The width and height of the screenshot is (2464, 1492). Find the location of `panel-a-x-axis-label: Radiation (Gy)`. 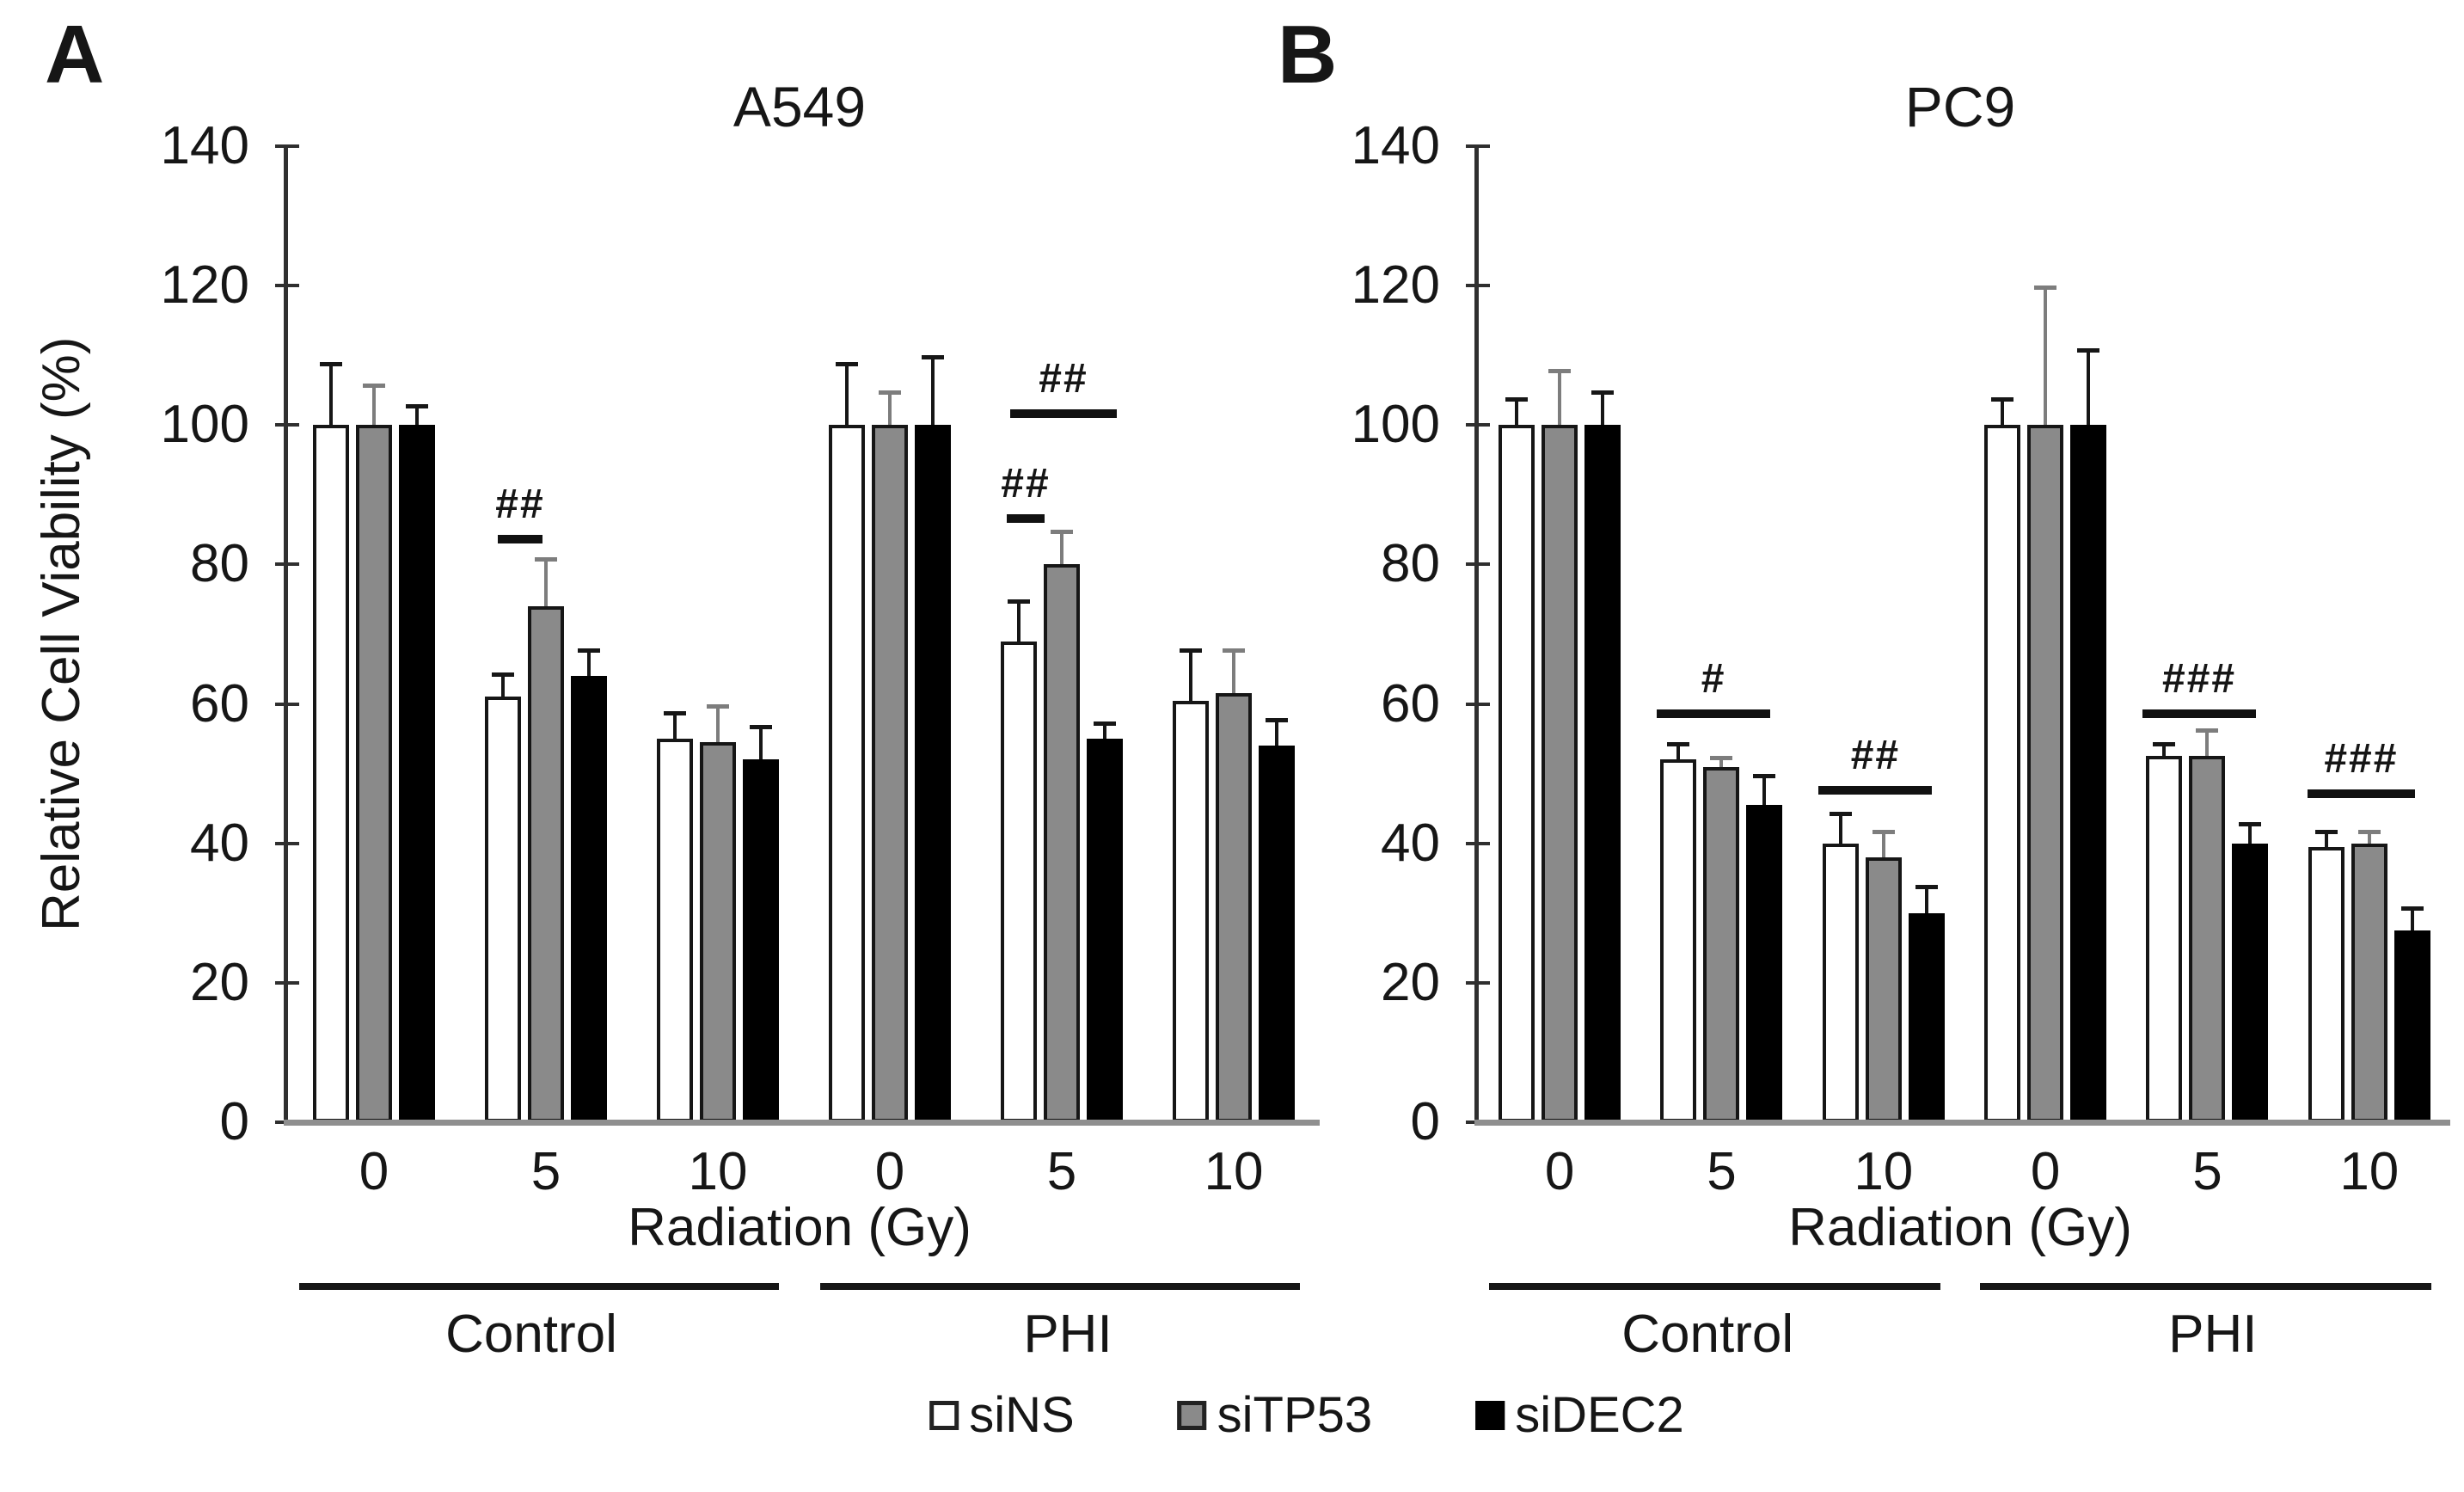

panel-a-x-axis-label: Radiation (Gy) is located at coordinates (800, 1227).